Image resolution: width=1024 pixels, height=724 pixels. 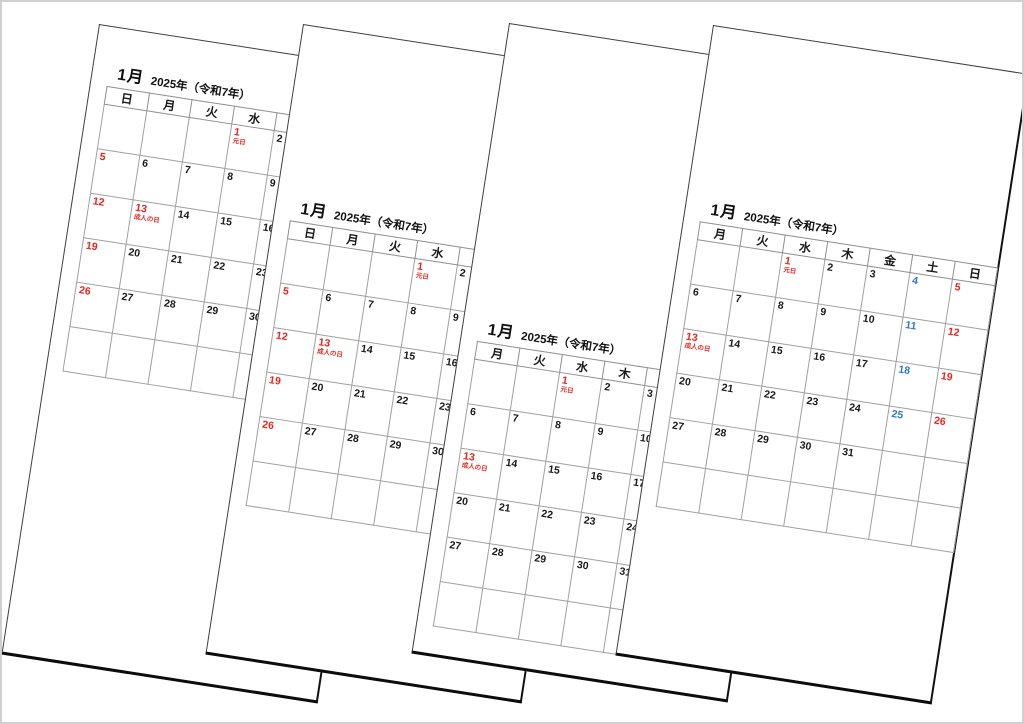 I want to click on day-number: 8, so click(x=413, y=311).